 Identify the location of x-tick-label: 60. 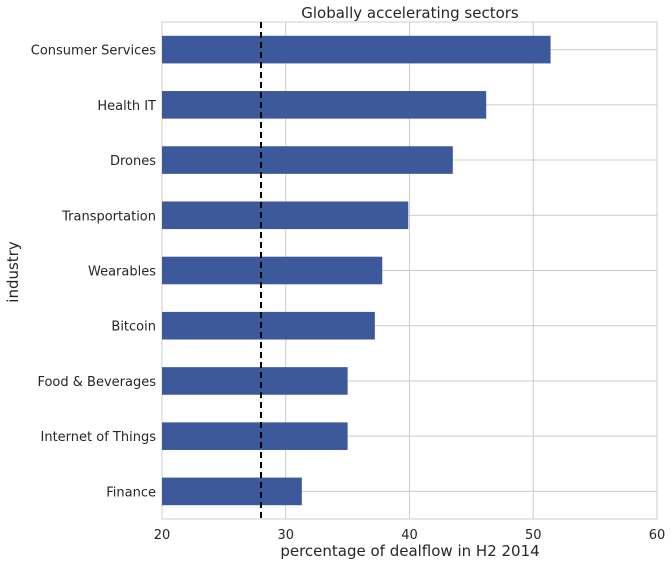
(657, 535).